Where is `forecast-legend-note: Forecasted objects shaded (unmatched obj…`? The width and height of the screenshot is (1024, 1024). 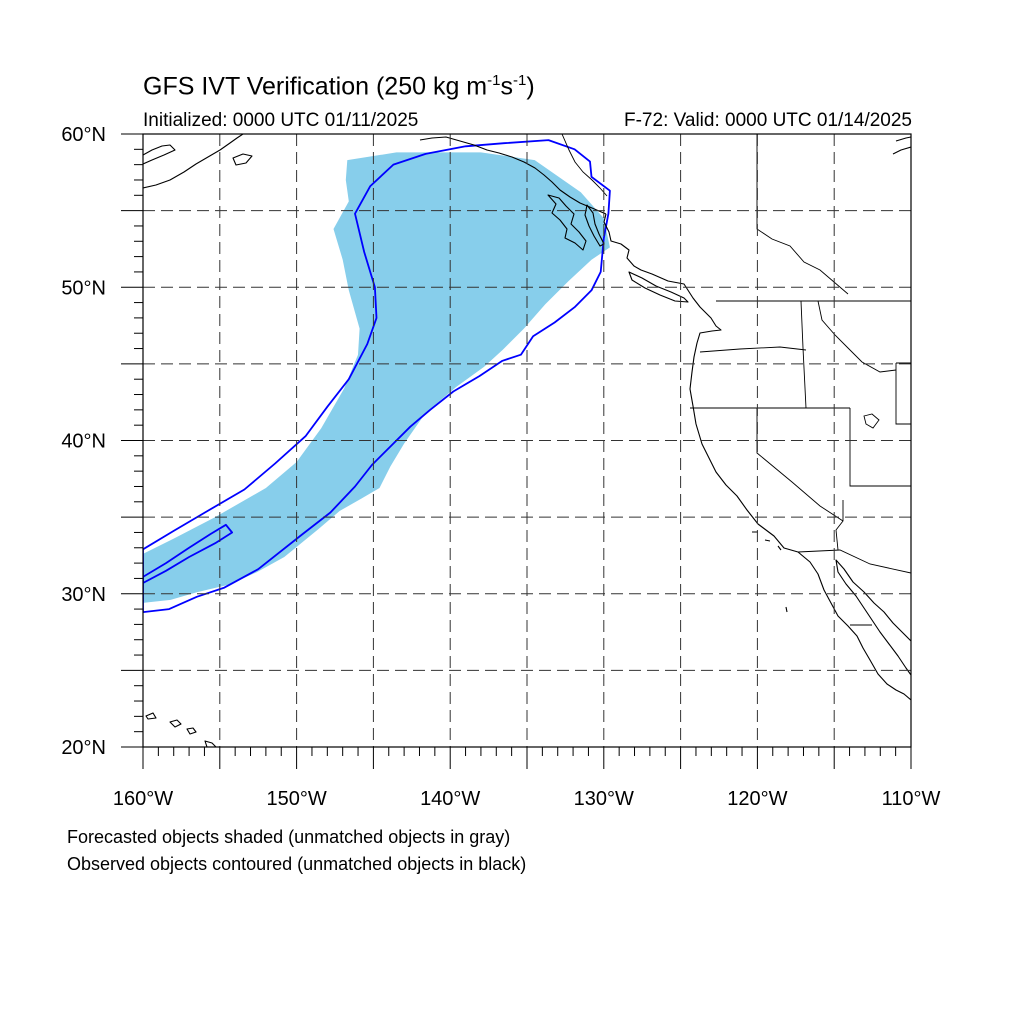 forecast-legend-note: Forecasted objects shaded (unmatched obj… is located at coordinates (289, 837).